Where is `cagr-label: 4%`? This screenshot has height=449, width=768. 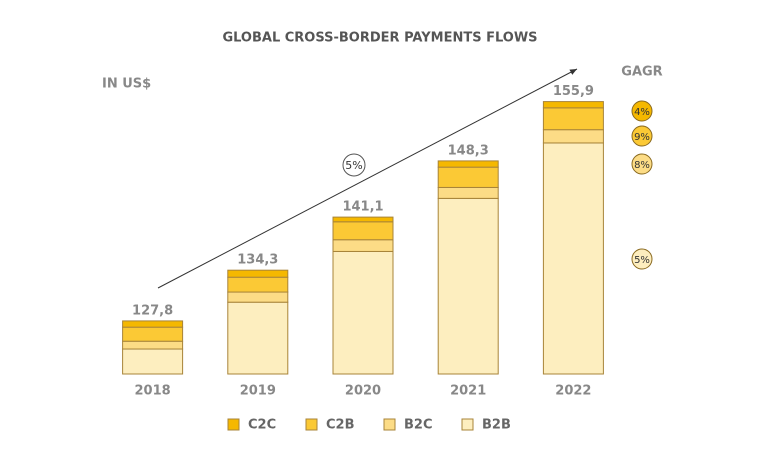 cagr-label: 4% is located at coordinates (642, 112).